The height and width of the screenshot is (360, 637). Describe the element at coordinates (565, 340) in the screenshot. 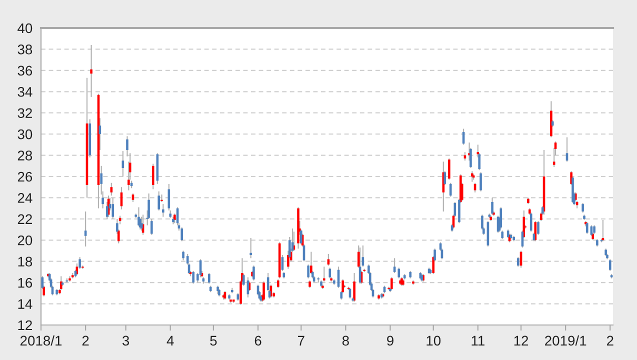

I see `x-tick-label: 2019/1` at that location.